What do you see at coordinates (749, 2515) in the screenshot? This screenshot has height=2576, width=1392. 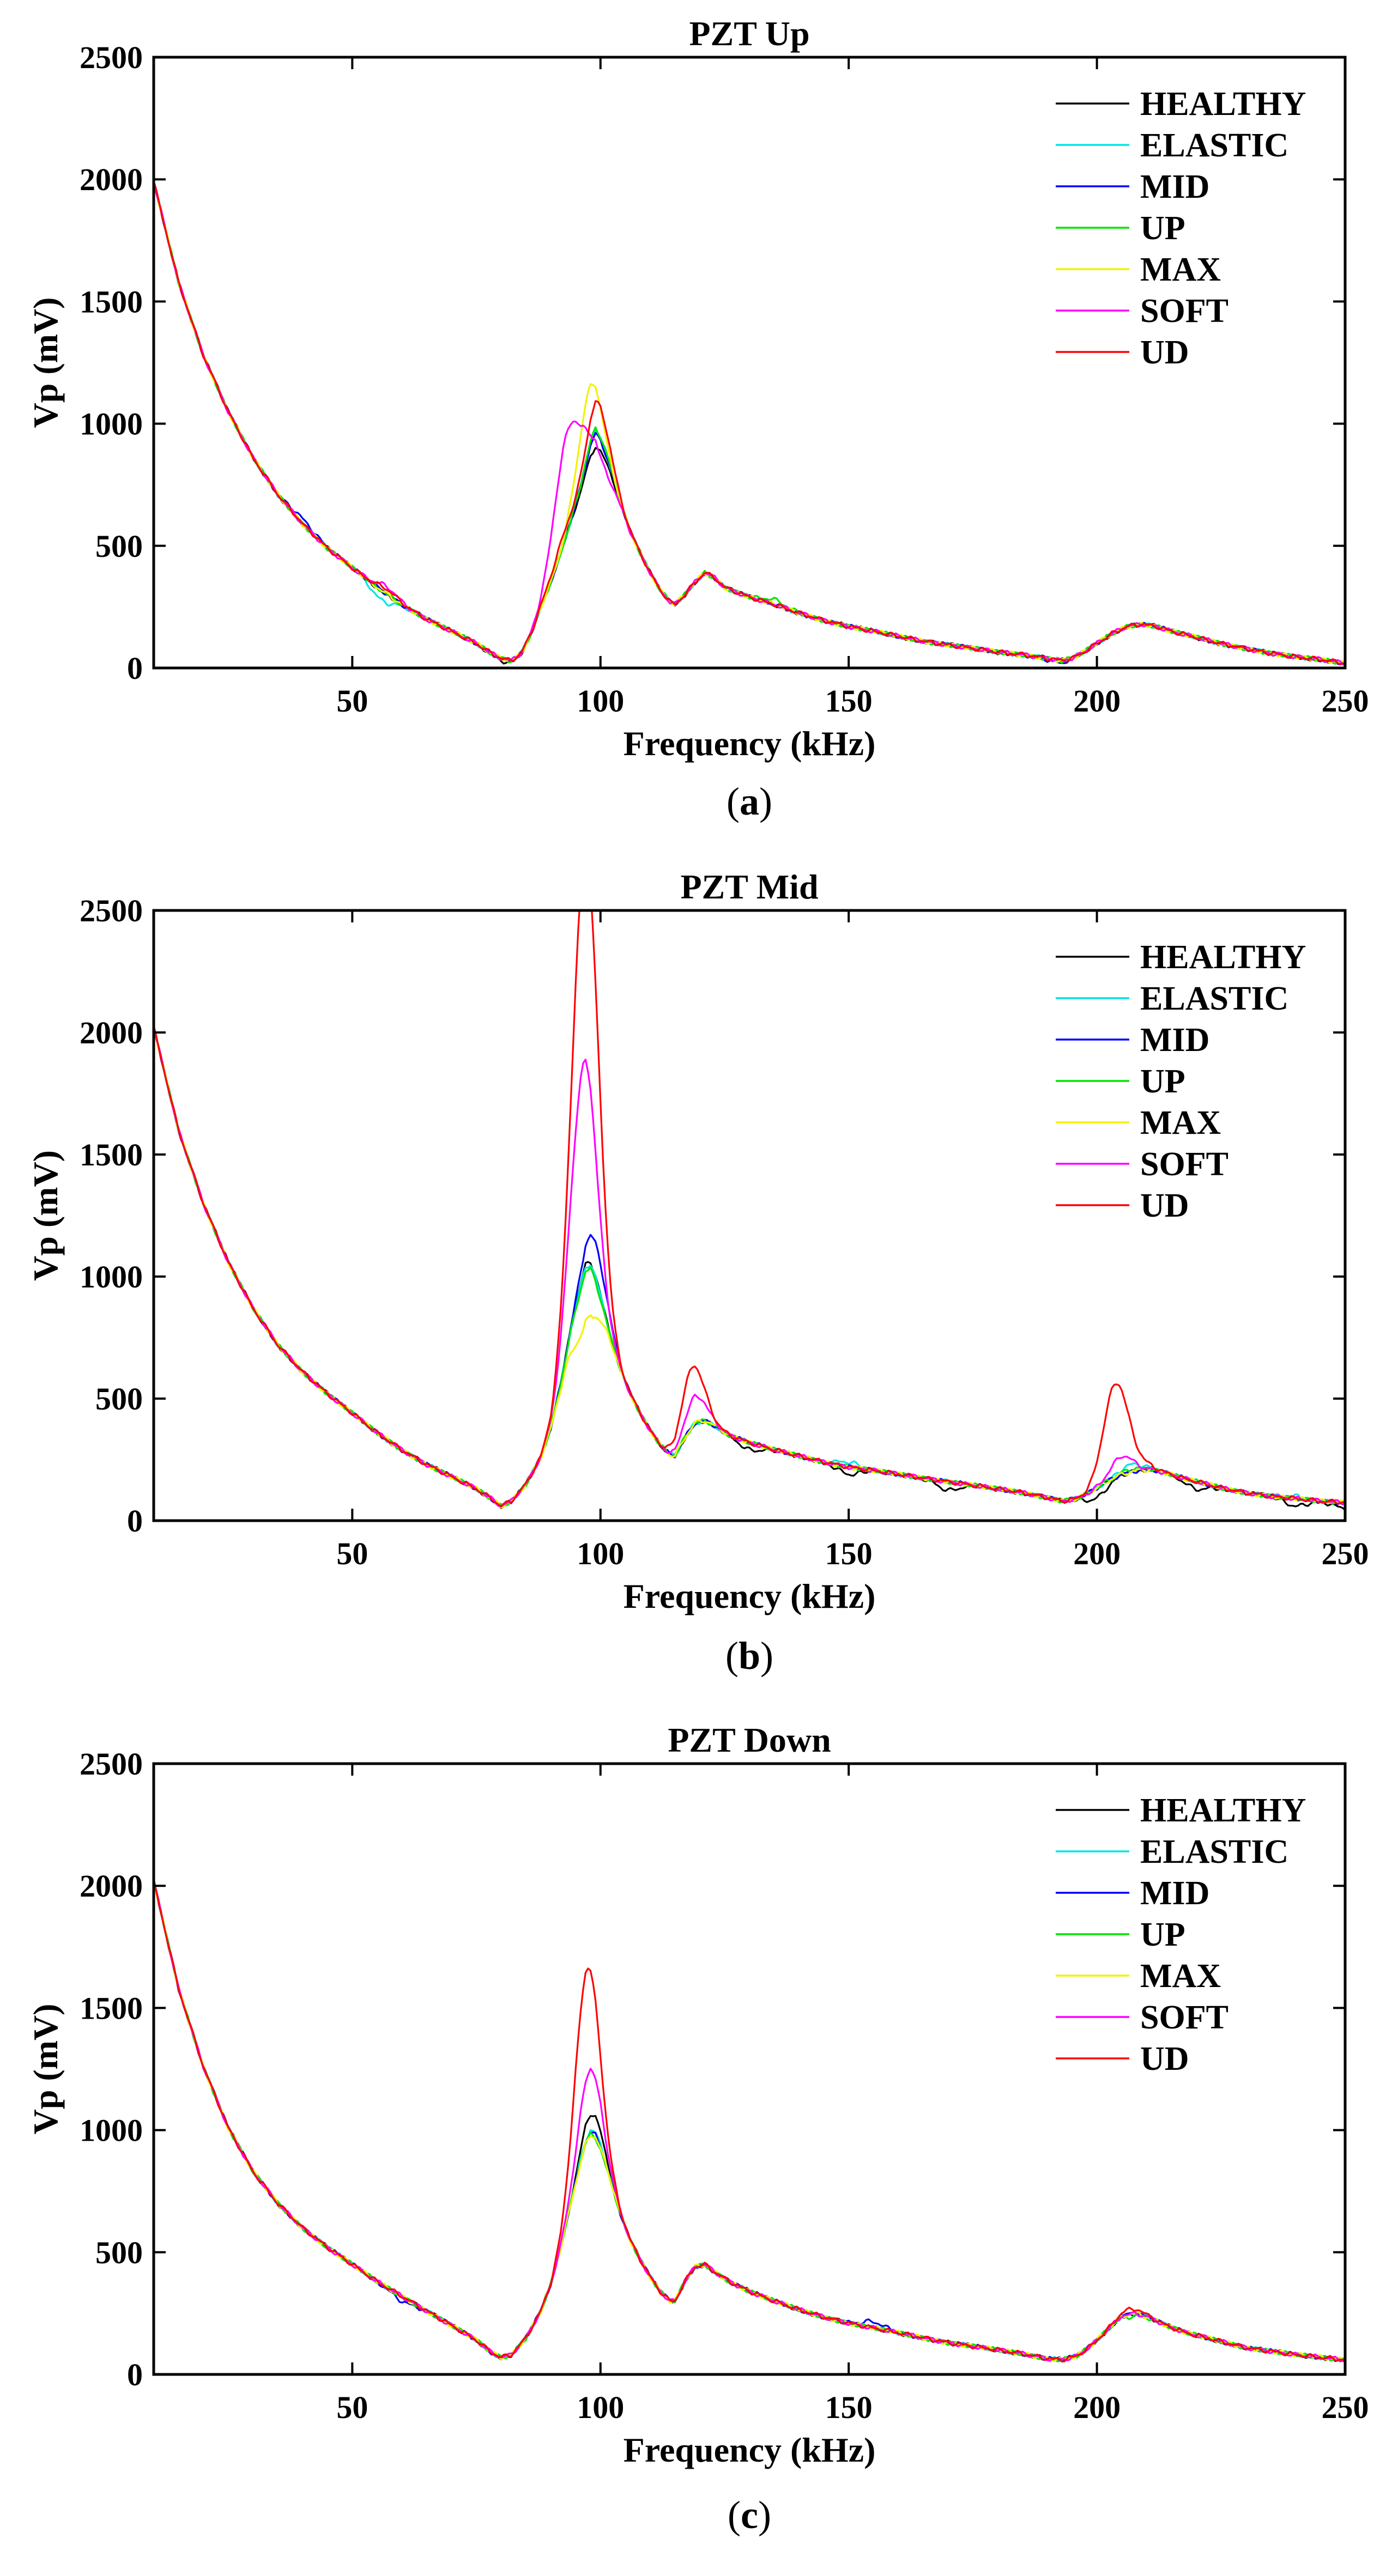 I see `panel-caption: (c)` at bounding box center [749, 2515].